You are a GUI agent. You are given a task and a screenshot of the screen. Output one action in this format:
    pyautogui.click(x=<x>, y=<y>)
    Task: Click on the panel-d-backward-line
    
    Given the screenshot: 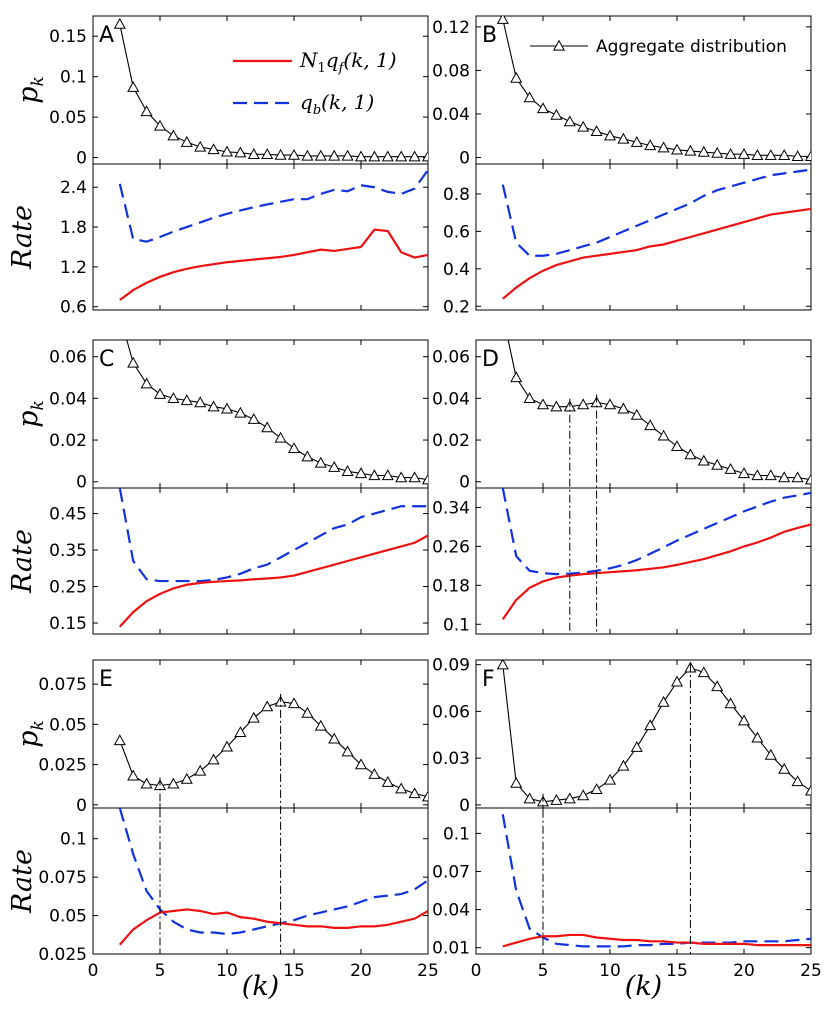 What is the action you would take?
    pyautogui.click(x=656, y=532)
    